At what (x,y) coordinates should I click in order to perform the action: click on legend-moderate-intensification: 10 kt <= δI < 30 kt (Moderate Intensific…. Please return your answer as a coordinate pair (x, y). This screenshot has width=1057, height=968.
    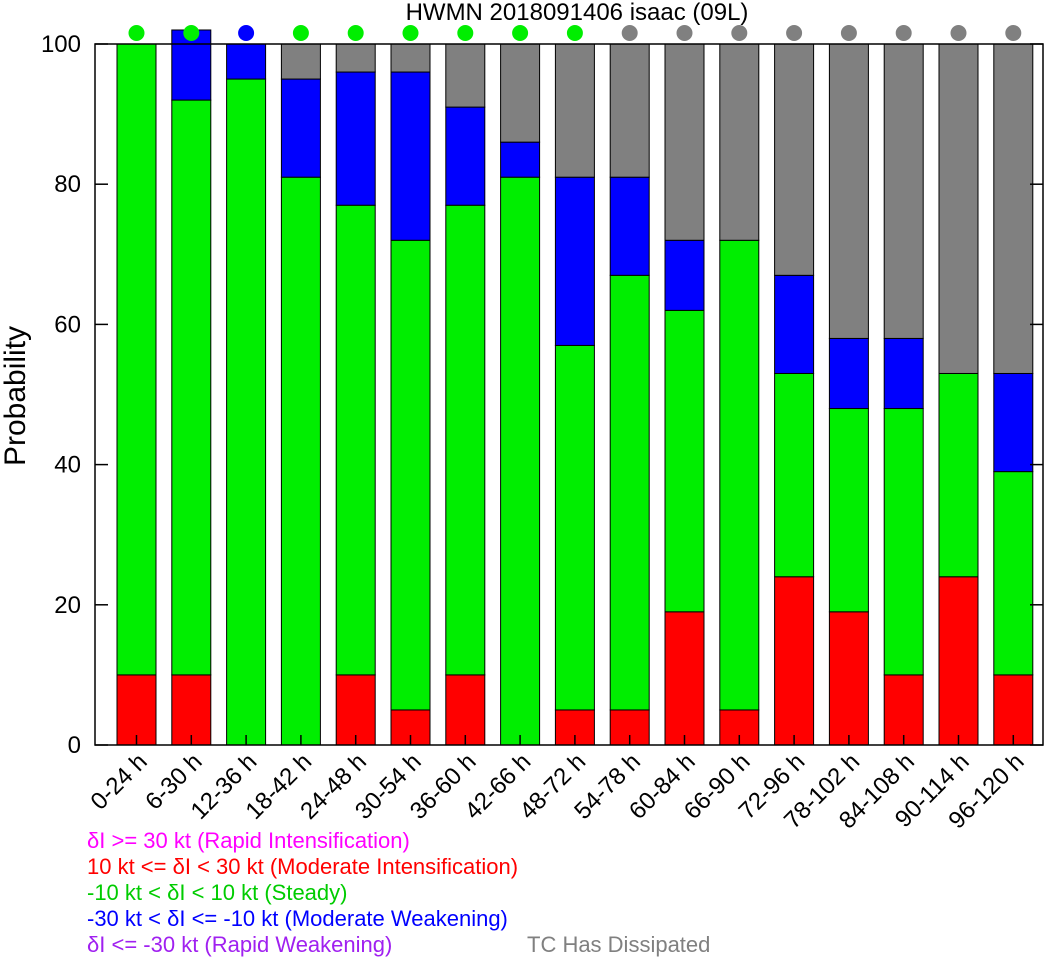
    Looking at the image, I should click on (303, 866).